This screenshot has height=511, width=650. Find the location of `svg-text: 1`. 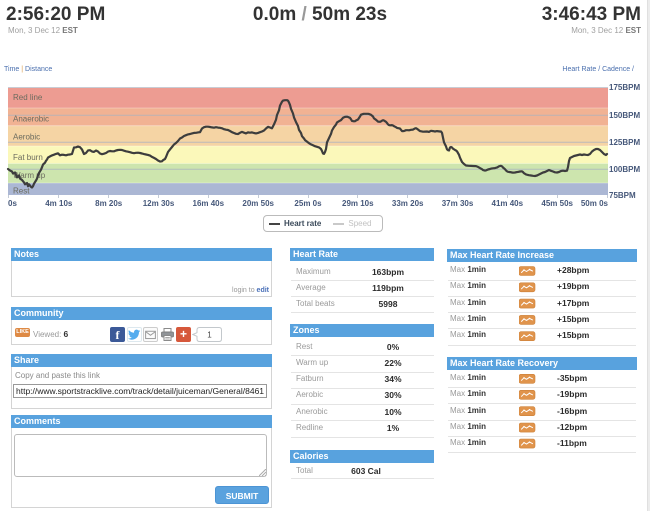

svg-text: 1 is located at coordinates (209, 335).